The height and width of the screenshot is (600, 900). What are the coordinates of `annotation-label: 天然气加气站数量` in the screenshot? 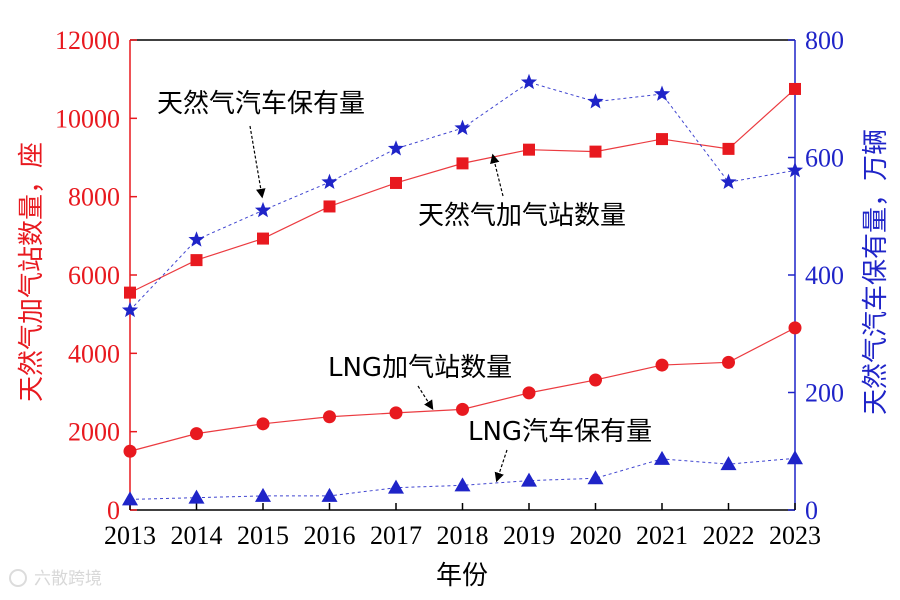 It's located at (522, 216).